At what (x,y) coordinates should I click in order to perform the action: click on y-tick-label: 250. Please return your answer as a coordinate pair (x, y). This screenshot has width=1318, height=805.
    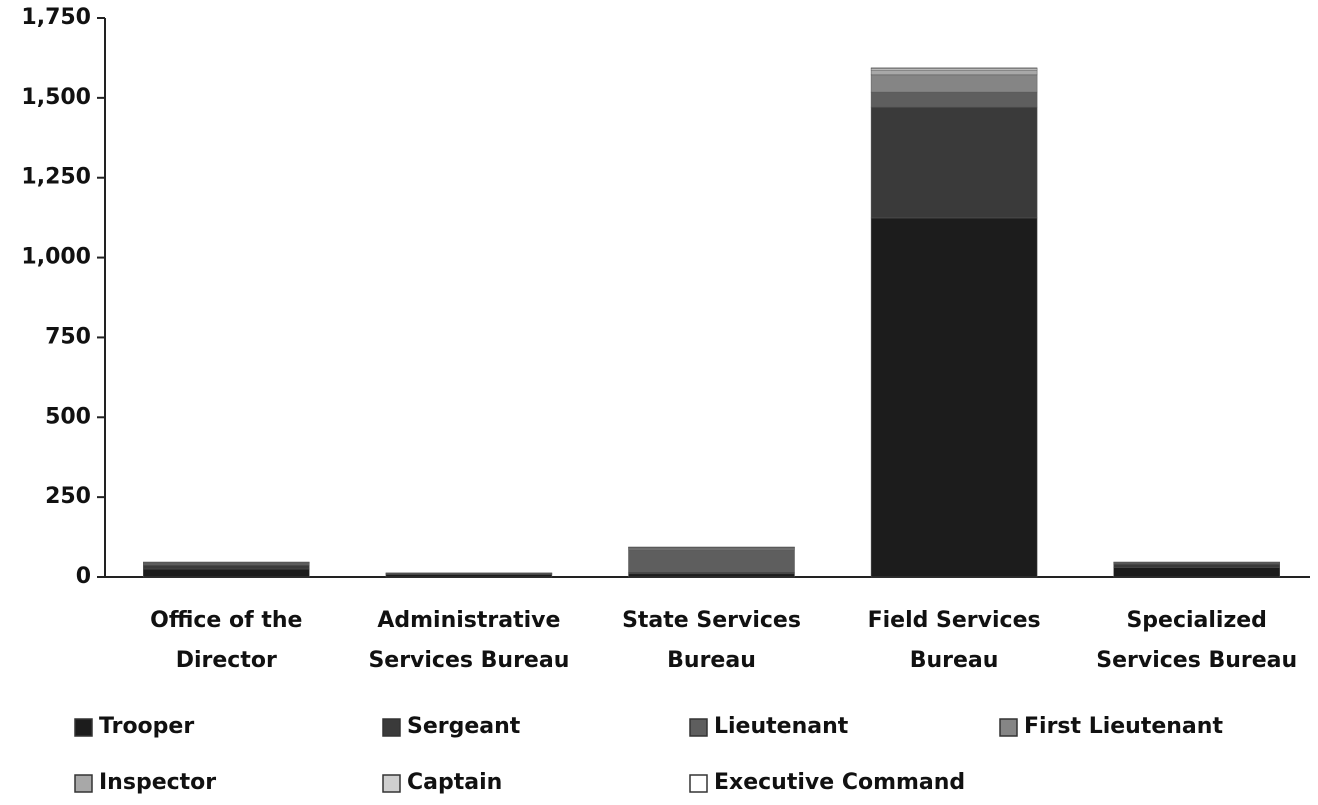
    Looking at the image, I should click on (68, 496).